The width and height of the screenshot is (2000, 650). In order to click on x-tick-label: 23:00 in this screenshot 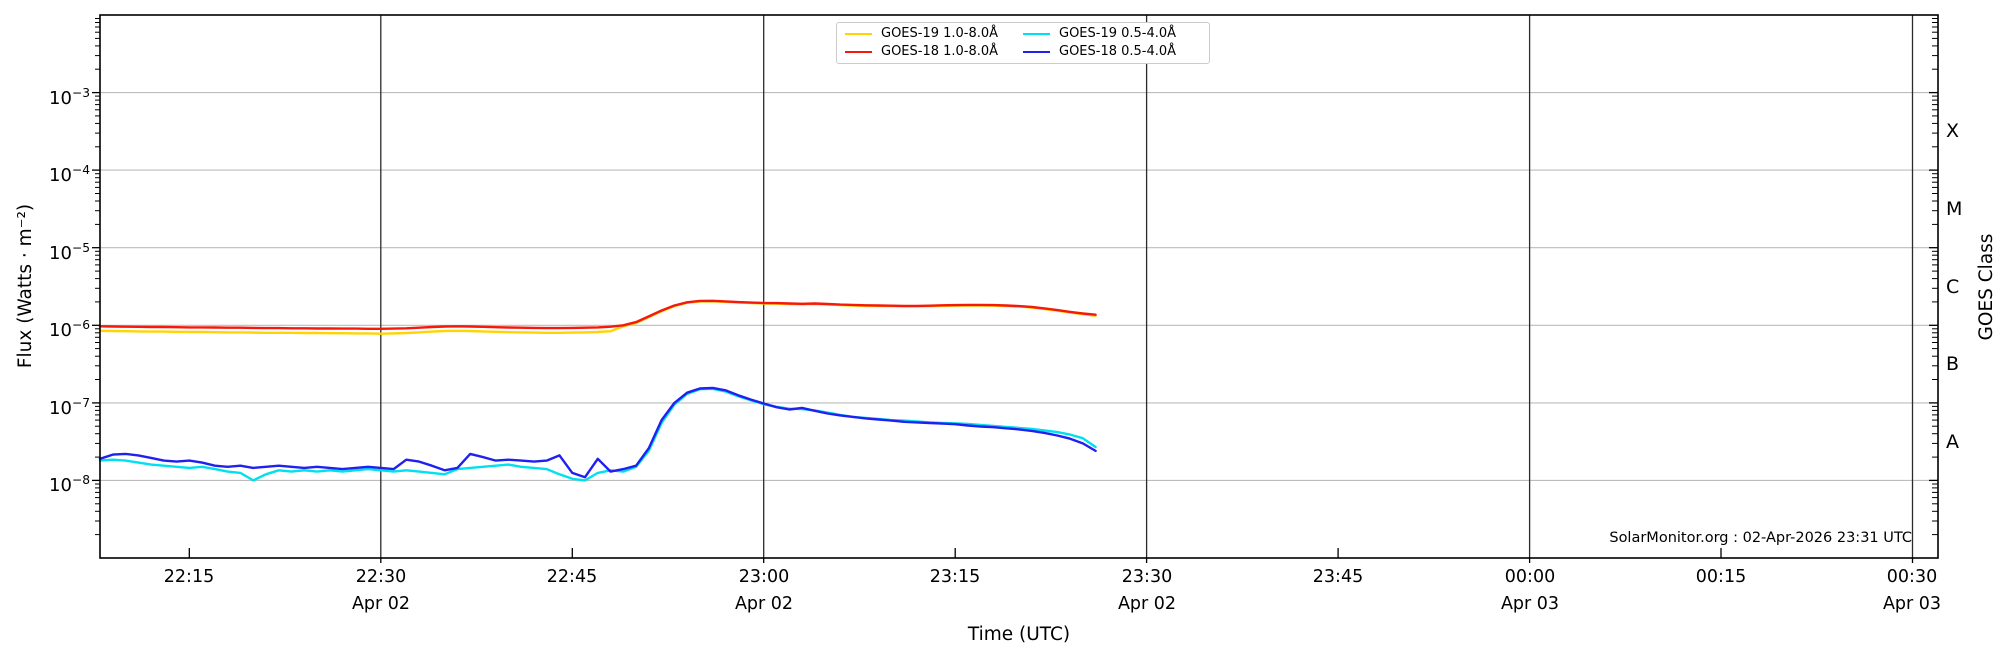, I will do `click(764, 577)`.